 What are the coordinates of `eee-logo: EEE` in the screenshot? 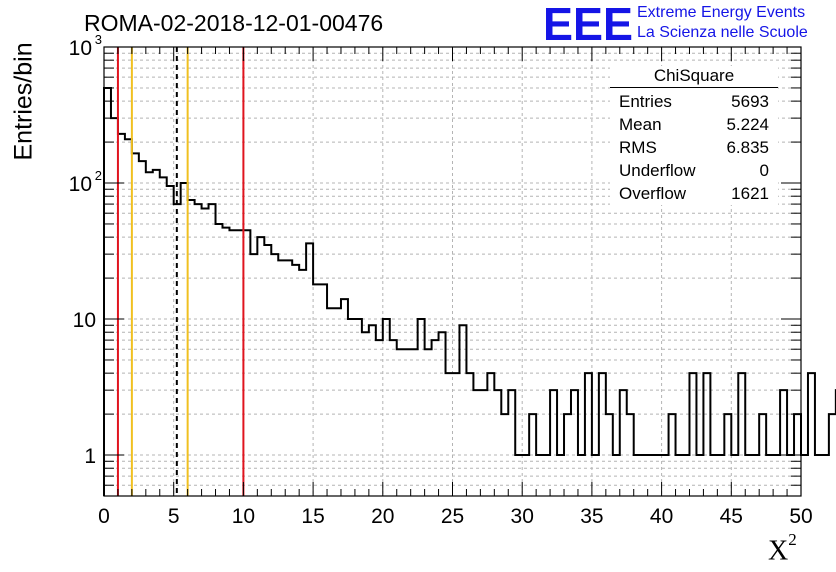 It's located at (588, 24).